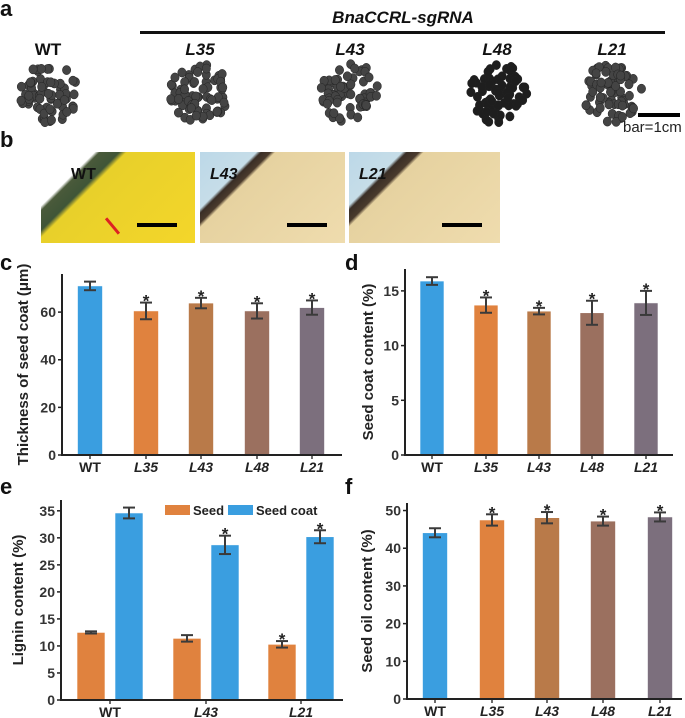 Image resolution: width=685 pixels, height=718 pixels. What do you see at coordinates (652, 127) in the screenshot?
I see `scale-bar-label: bar=1cm` at bounding box center [652, 127].